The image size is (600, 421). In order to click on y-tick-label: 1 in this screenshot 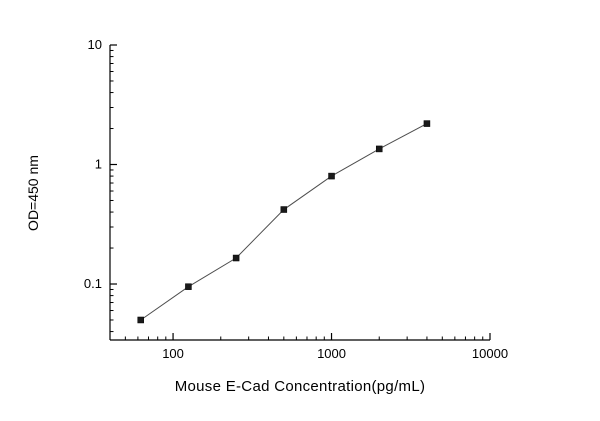, I will do `click(98, 164)`.